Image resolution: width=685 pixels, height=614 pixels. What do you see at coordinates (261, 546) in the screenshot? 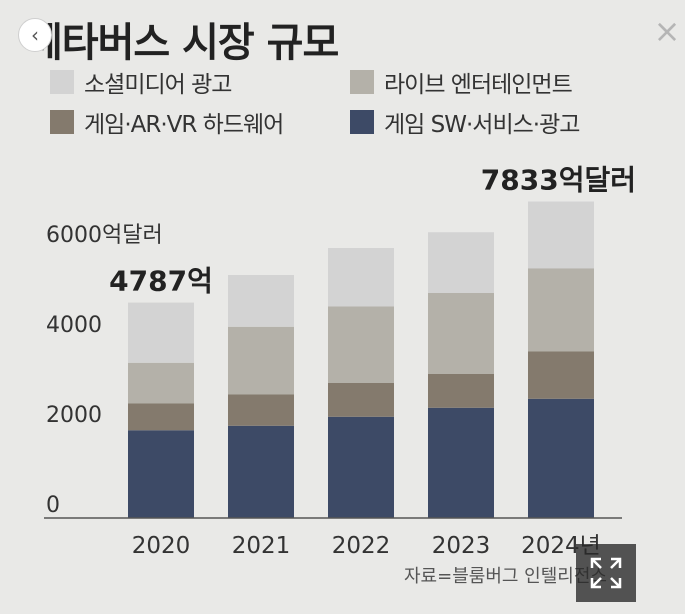
I see `x-tick-label: 2021` at bounding box center [261, 546].